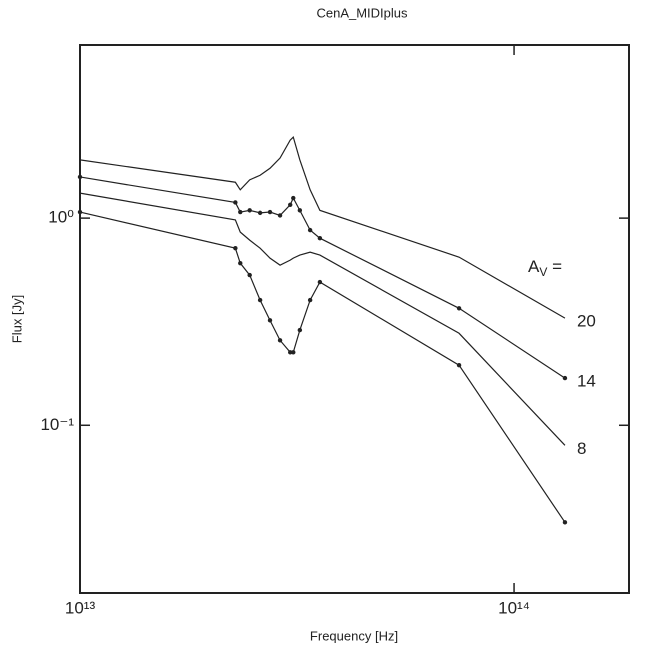 The width and height of the screenshot is (647, 653). What do you see at coordinates (514, 607) in the screenshot?
I see `x-tick-label: 10¹⁴` at bounding box center [514, 607].